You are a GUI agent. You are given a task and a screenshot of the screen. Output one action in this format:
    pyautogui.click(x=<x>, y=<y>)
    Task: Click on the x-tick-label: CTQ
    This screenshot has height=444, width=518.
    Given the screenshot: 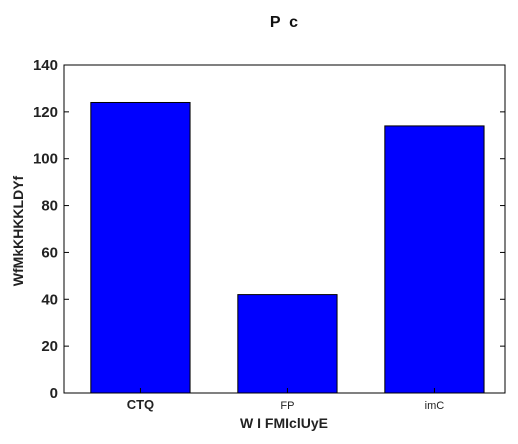 What is the action you would take?
    pyautogui.click(x=140, y=404)
    